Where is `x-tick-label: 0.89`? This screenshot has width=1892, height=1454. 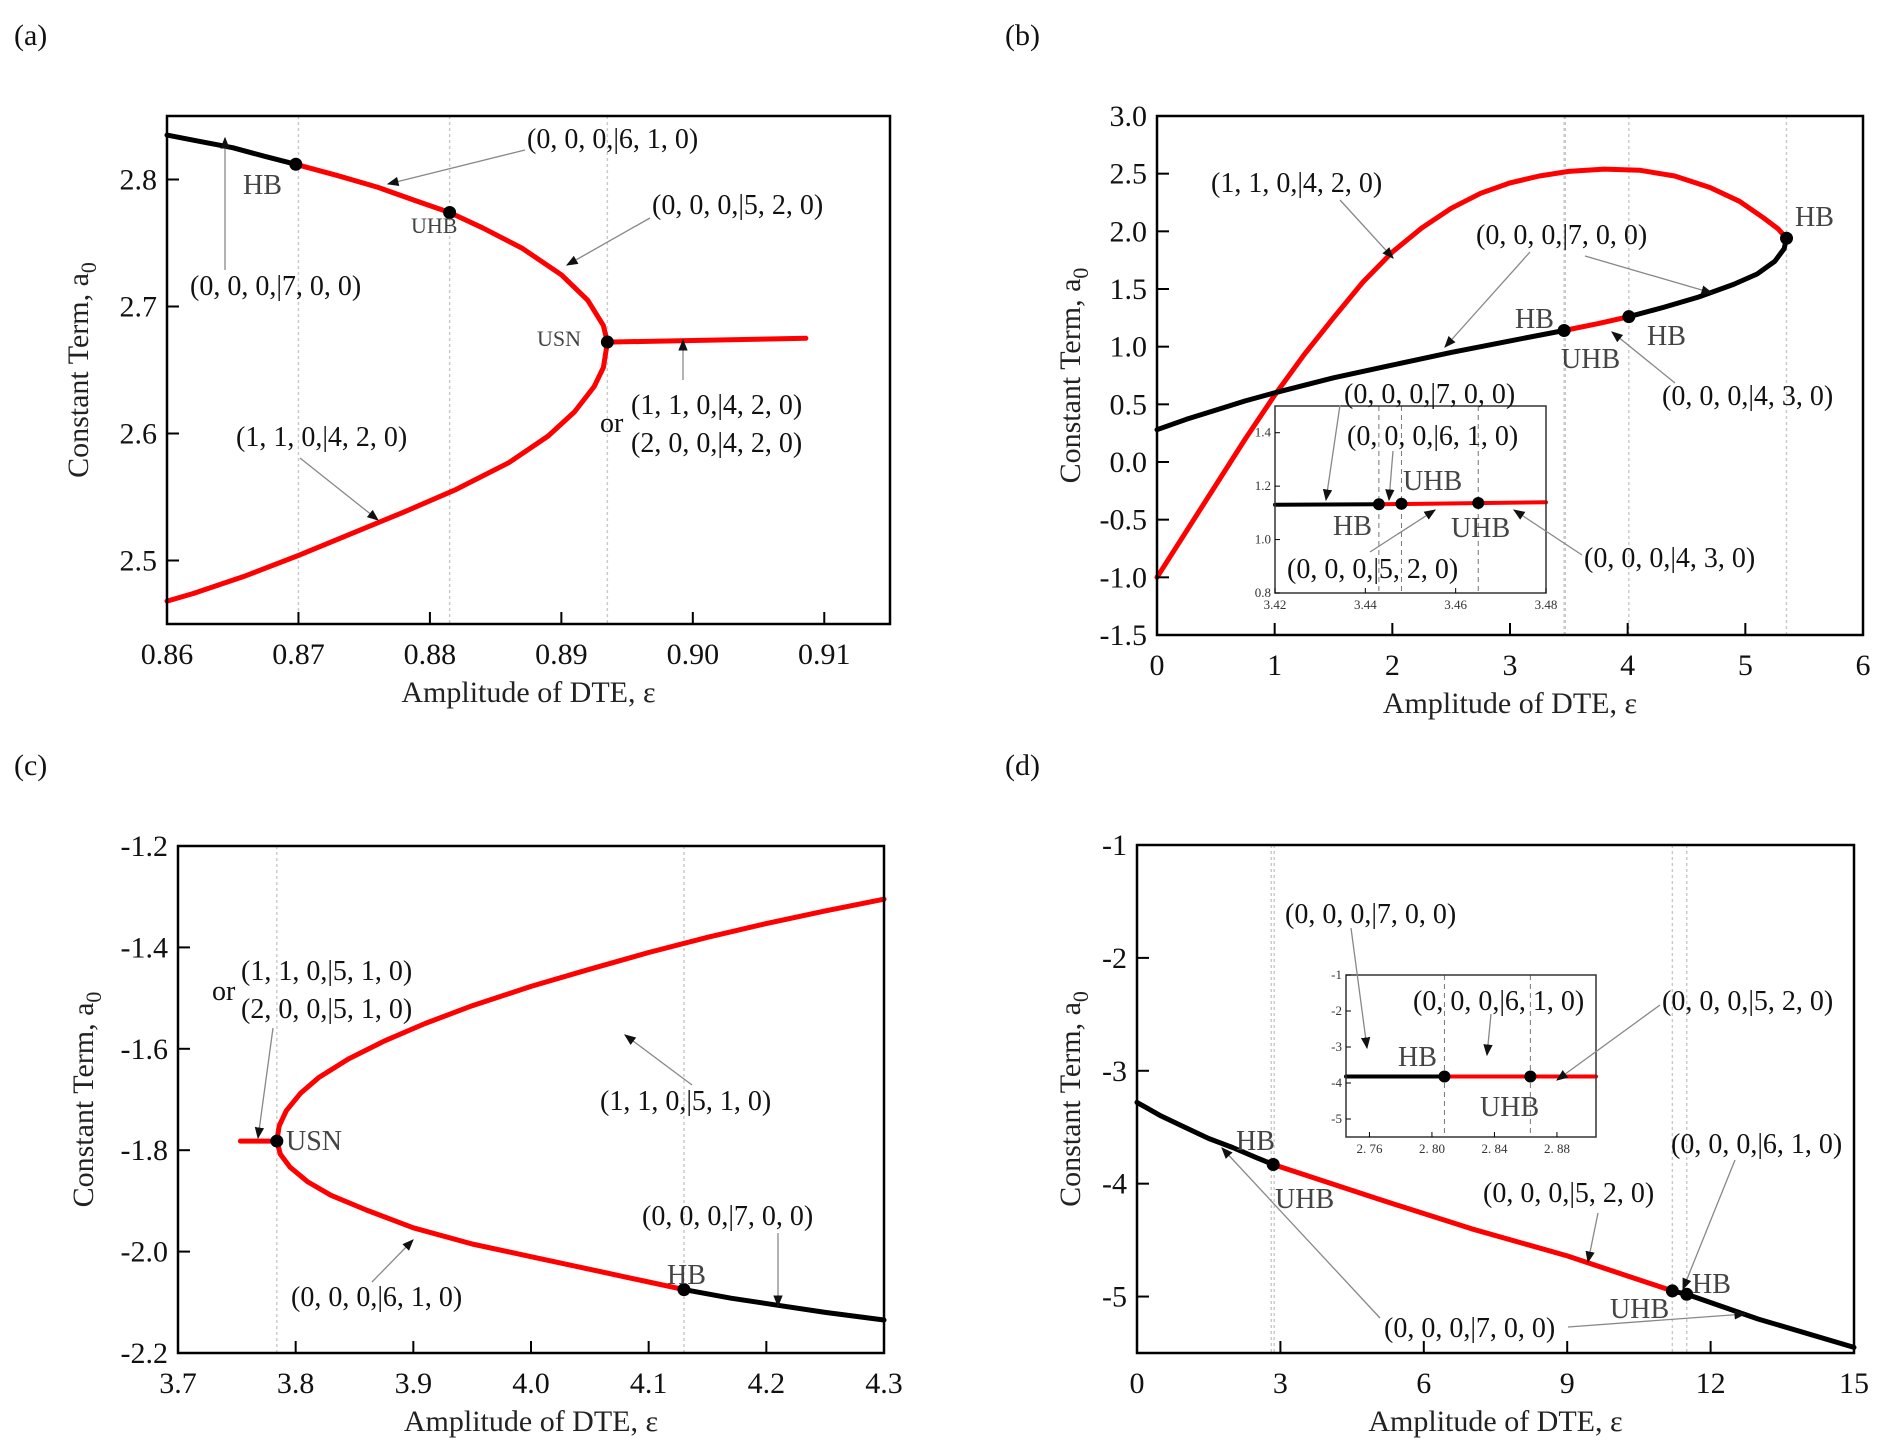
x-tick-label: 0.89 is located at coordinates (561, 654).